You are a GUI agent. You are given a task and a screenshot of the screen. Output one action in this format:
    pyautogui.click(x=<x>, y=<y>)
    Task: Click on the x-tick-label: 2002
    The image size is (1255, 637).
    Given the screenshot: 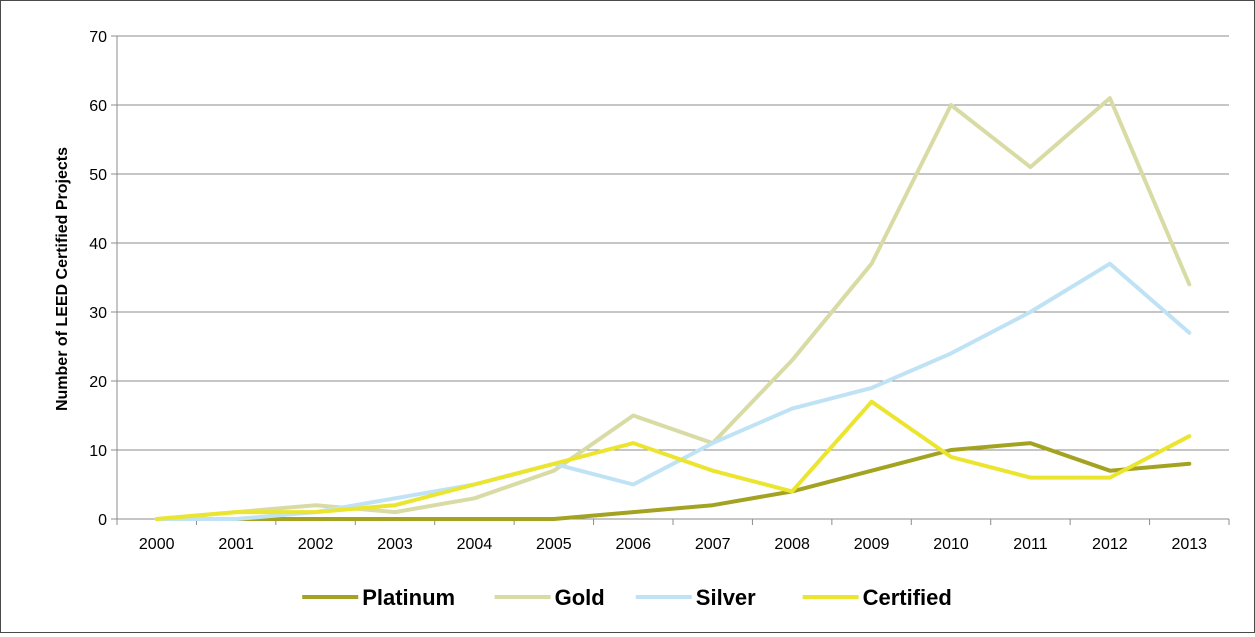 What is the action you would take?
    pyautogui.click(x=316, y=544)
    